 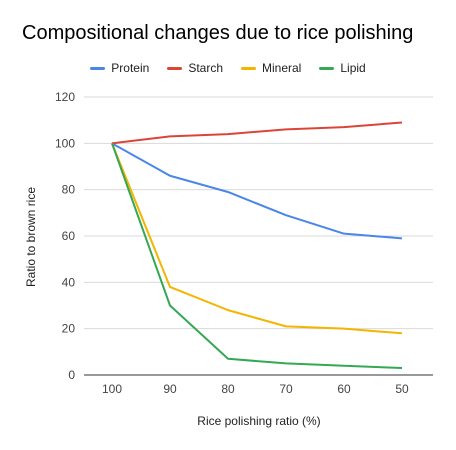 What do you see at coordinates (65, 143) in the screenshot?
I see `y-tick-label: 100` at bounding box center [65, 143].